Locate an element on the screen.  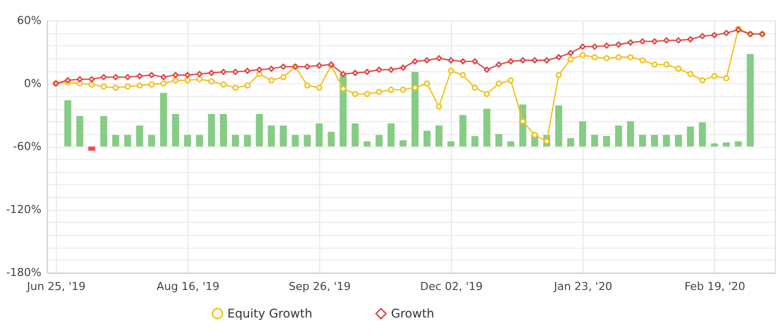
x-tick-label: Sep 26, '19 is located at coordinates (319, 287).